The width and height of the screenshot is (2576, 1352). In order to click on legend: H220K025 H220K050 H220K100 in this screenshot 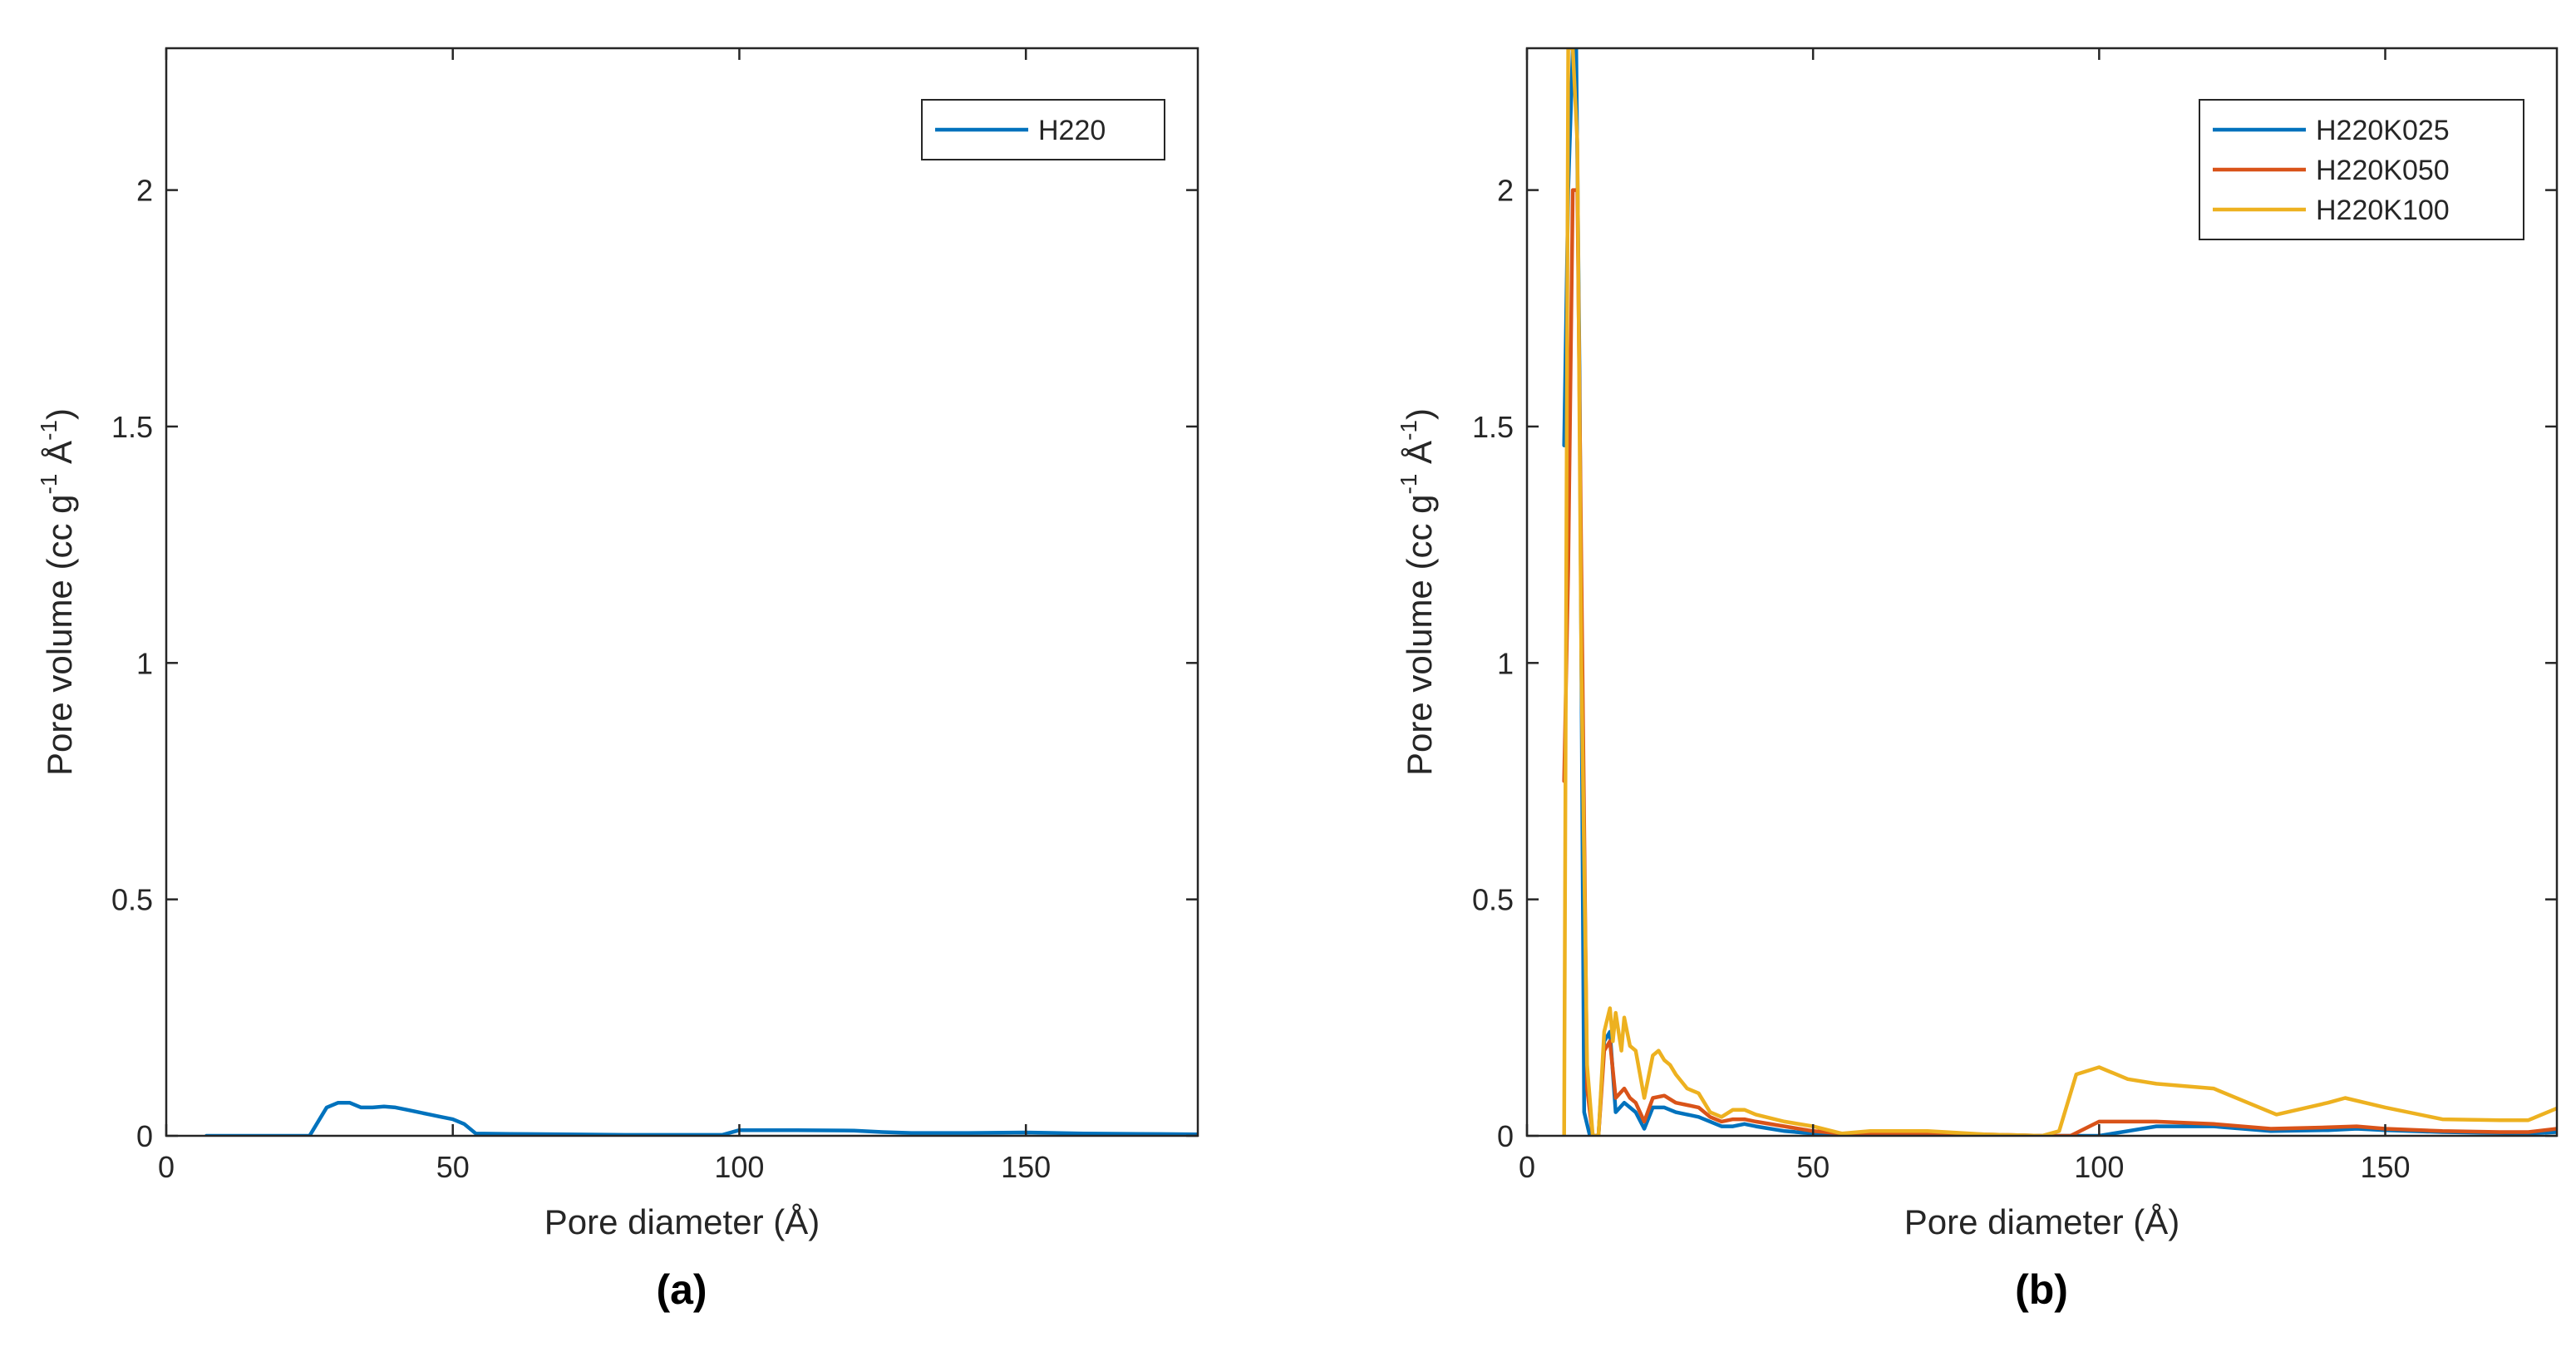, I will do `click(2361, 169)`.